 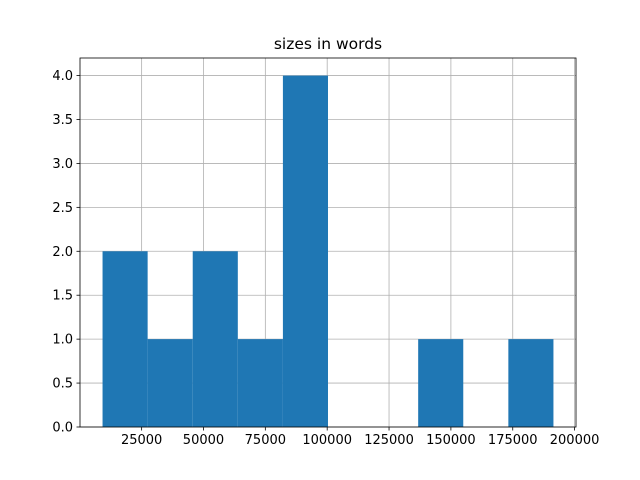 I want to click on y-tick-label: 3.5, so click(x=62, y=120).